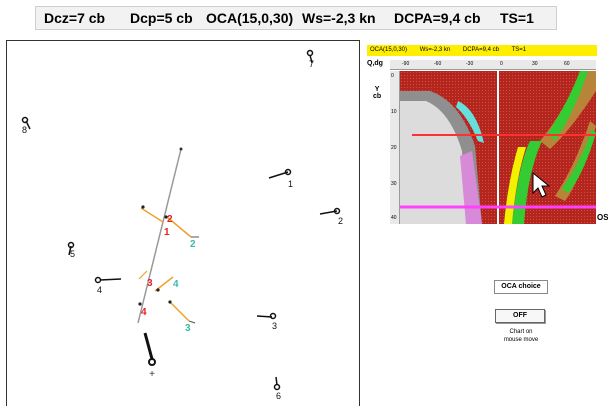 Image resolution: width=608 pixels, height=407 pixels. What do you see at coordinates (375, 63) in the screenshot?
I see `chart-axis-label-q: Q,dg` at bounding box center [375, 63].